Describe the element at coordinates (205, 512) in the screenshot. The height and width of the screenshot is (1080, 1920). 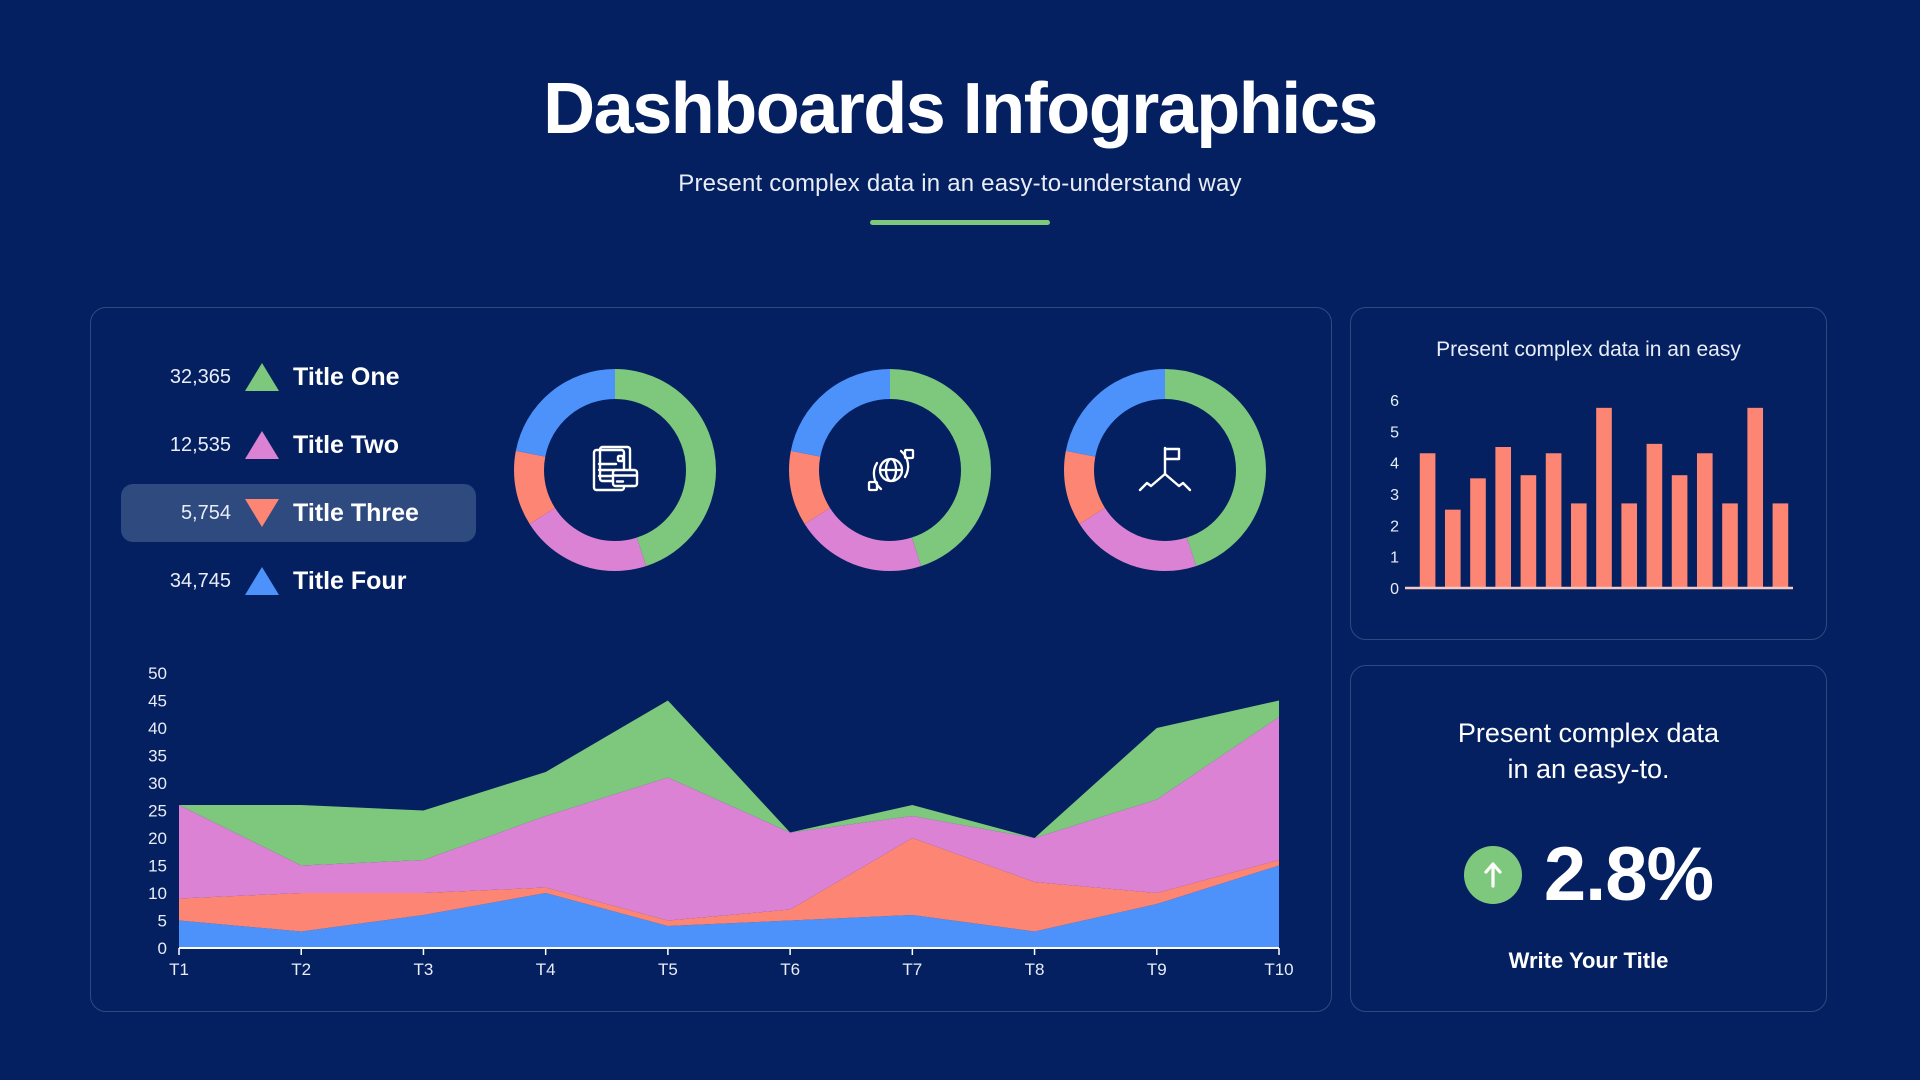
I see `legend-value: 5,754` at that location.